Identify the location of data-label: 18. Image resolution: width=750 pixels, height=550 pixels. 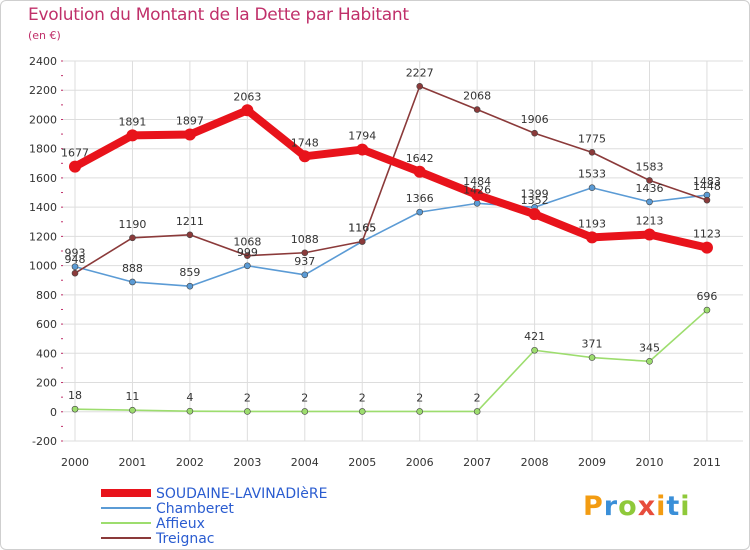
(75, 395).